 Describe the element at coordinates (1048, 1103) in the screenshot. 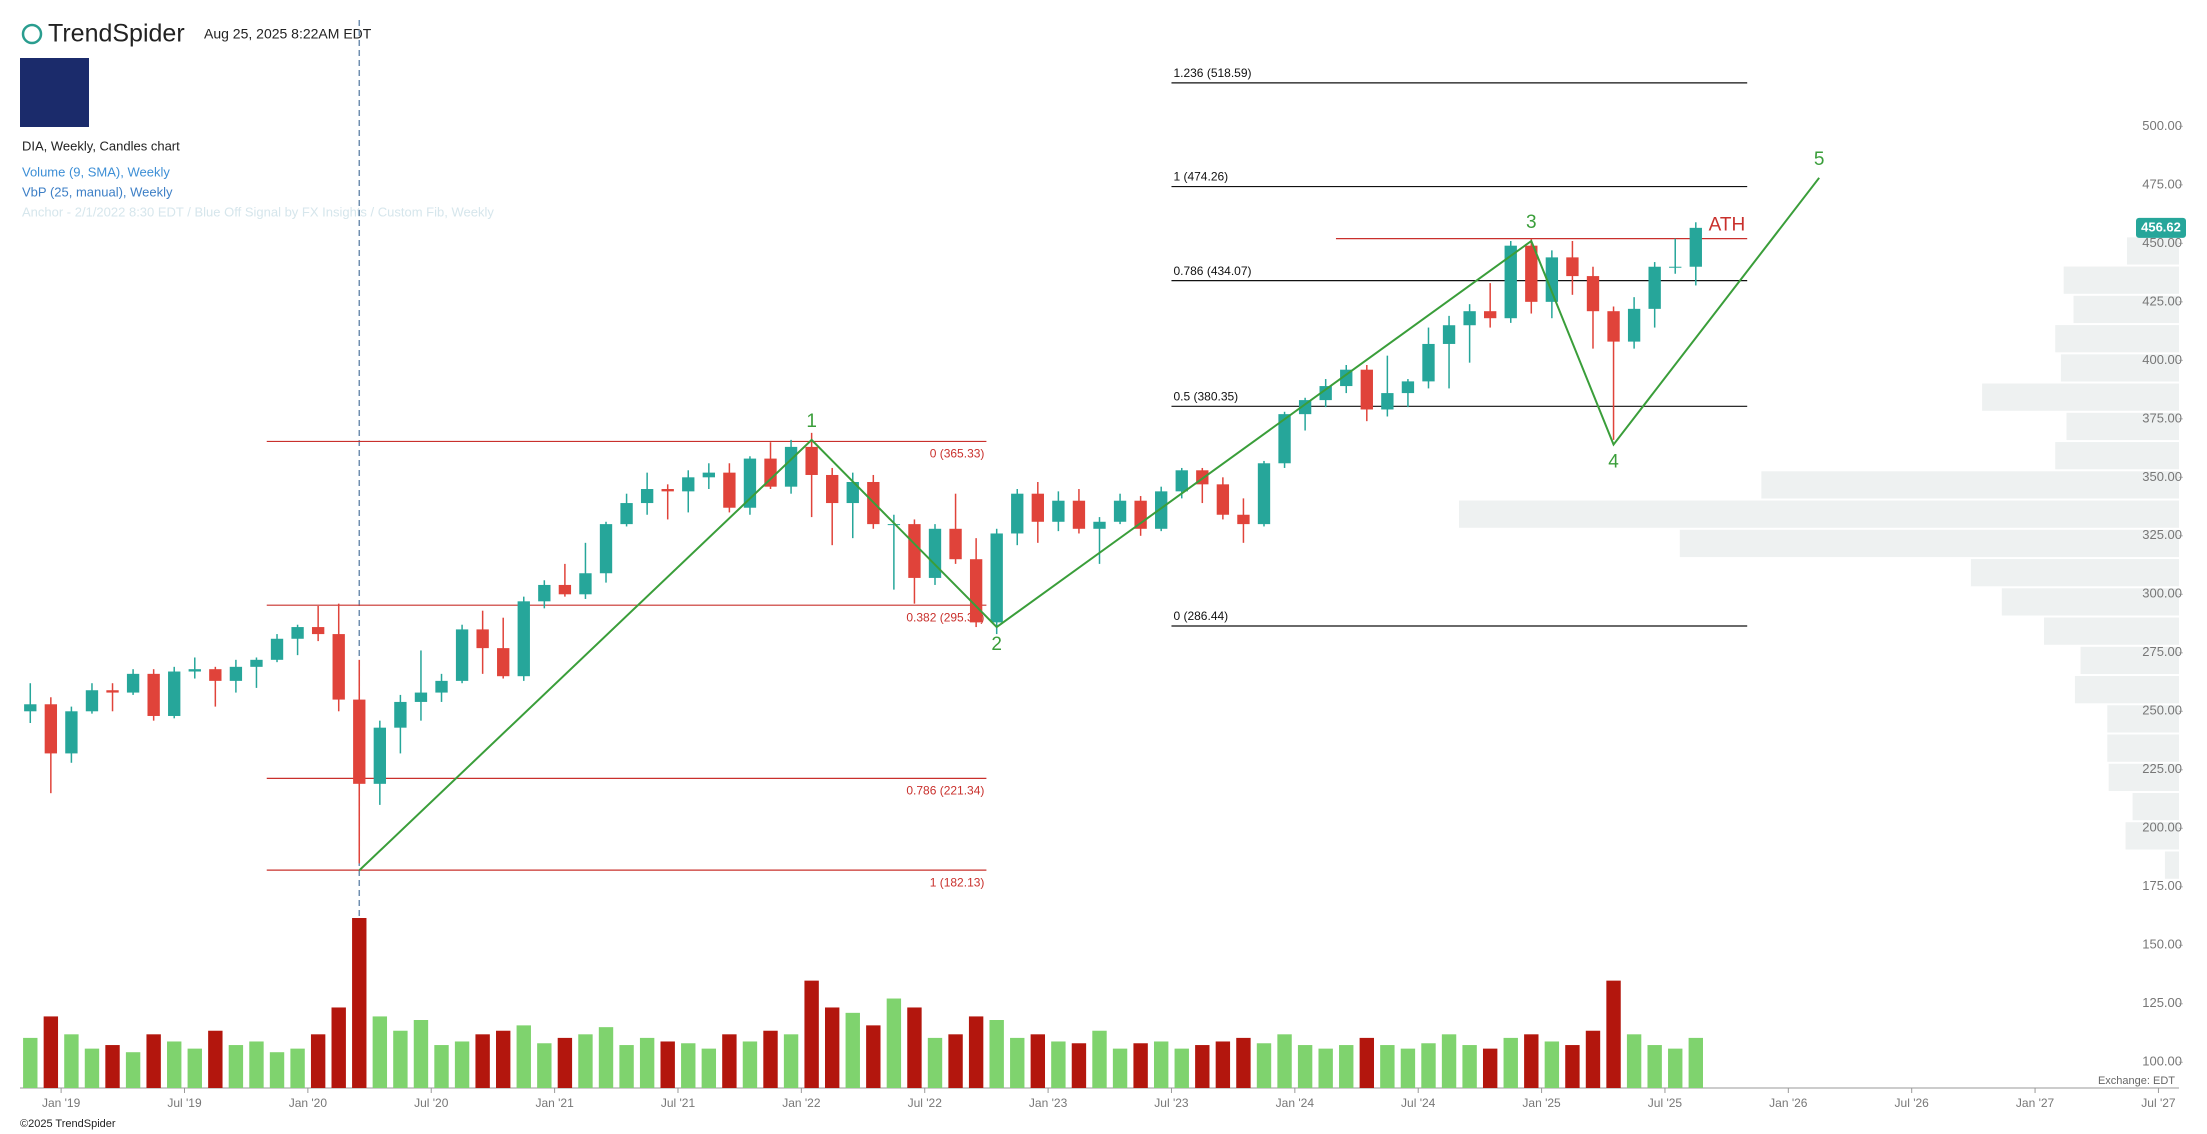

I see `x-tick-label: Jan '23` at that location.